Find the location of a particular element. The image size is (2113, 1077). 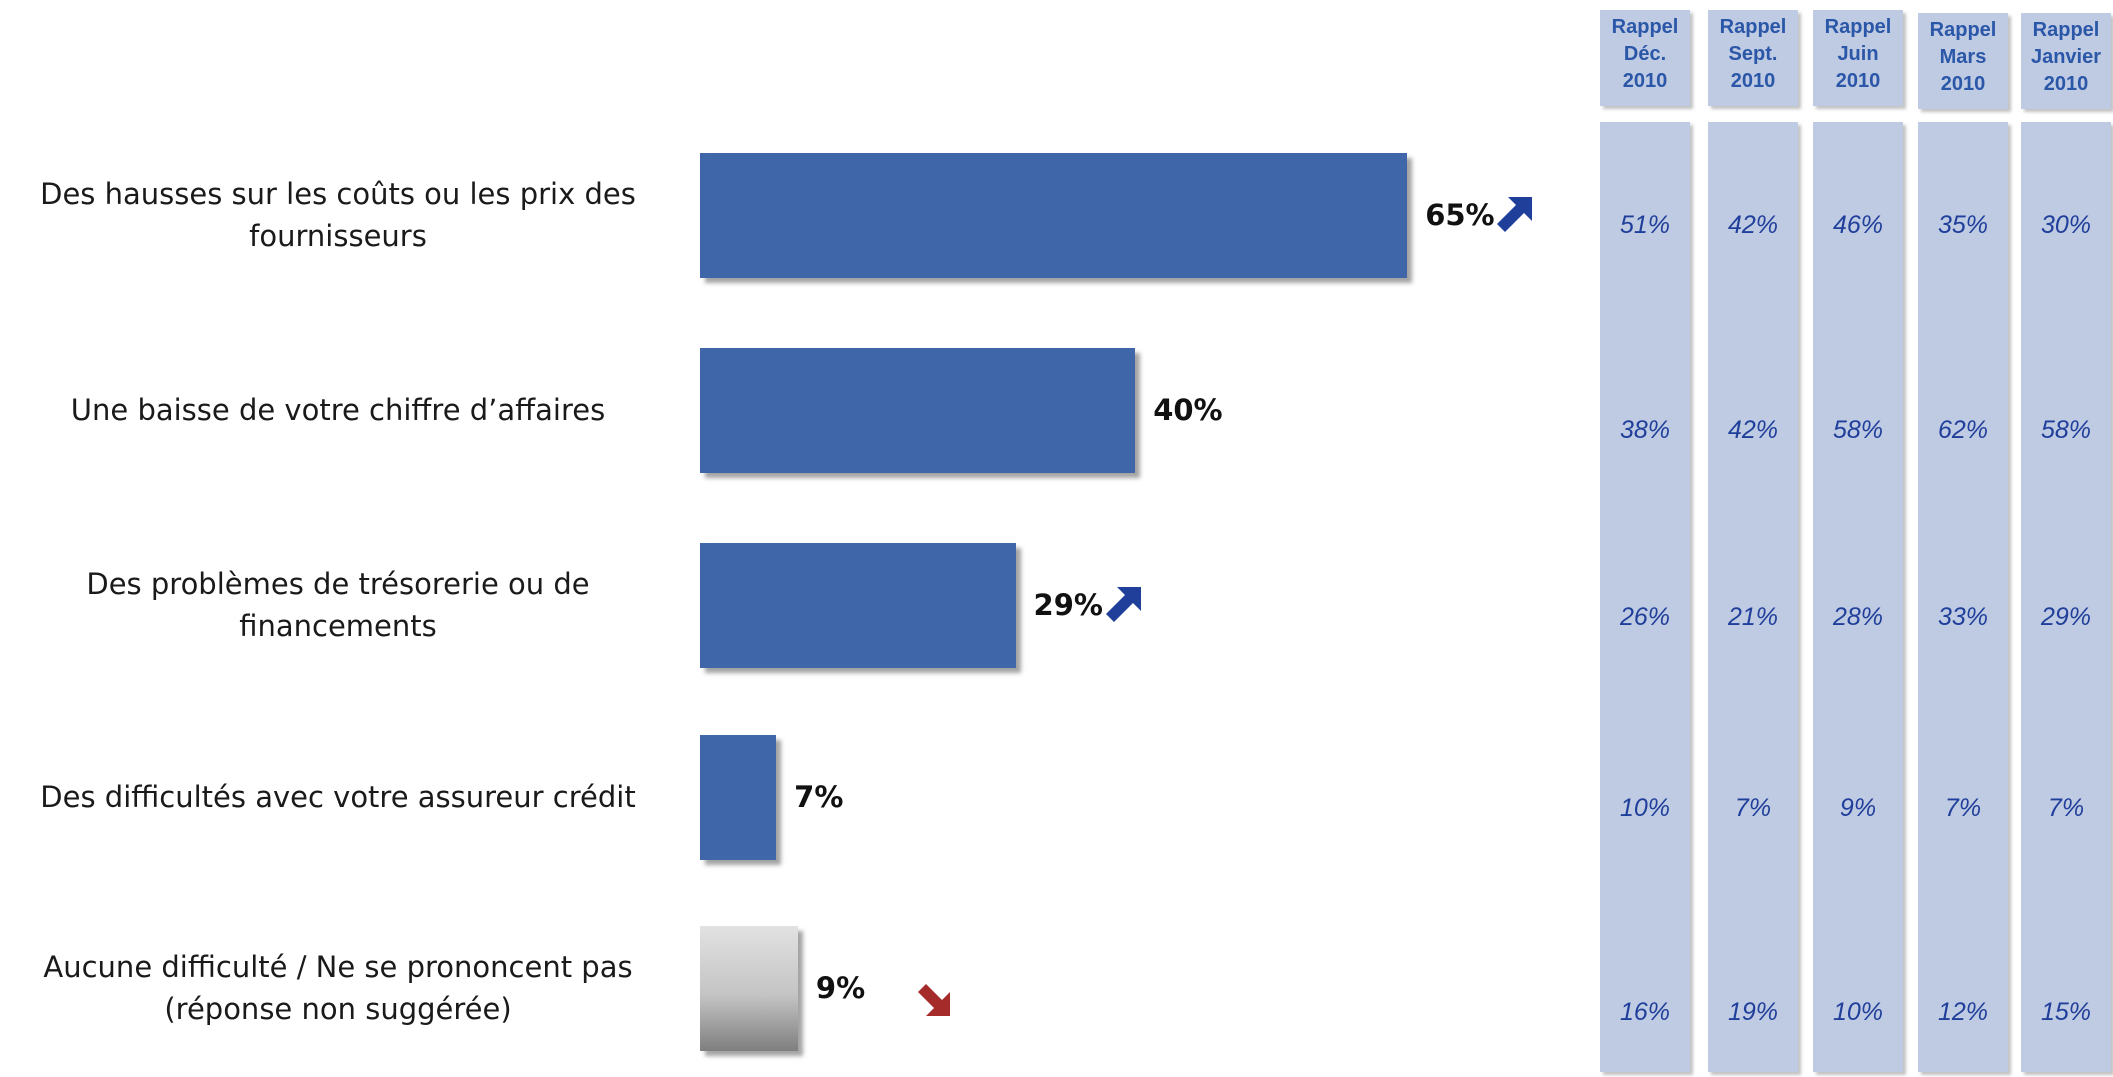

history-column-header: Rappel Sept. 2010 is located at coordinates (1753, 58).